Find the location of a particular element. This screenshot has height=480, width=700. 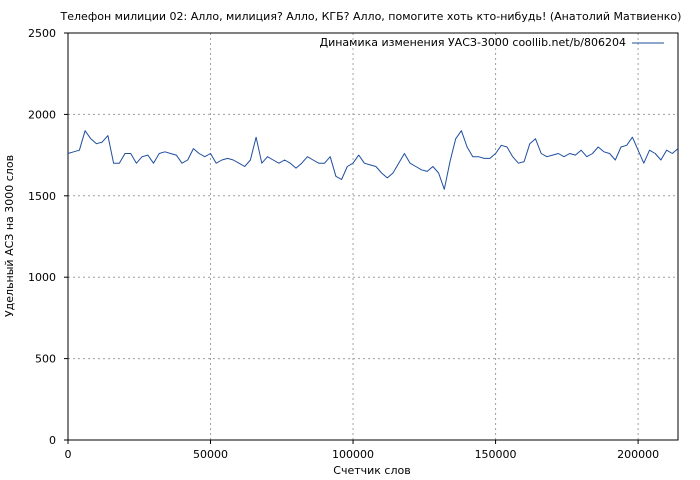

x-tick-label: 0 is located at coordinates (68, 454).